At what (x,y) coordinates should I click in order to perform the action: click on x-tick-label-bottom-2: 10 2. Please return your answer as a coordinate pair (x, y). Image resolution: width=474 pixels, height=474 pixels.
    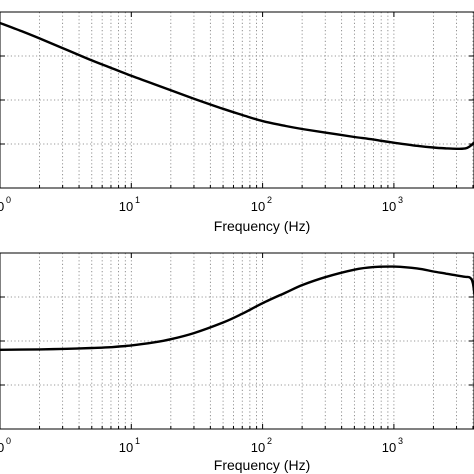
    Looking at the image, I should click on (261, 445).